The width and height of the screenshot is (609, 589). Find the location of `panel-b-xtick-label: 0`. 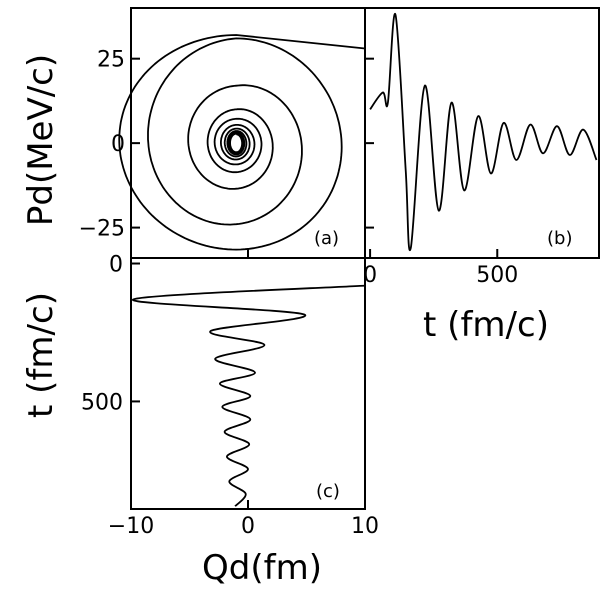

panel-b-xtick-label: 0 is located at coordinates (370, 275).